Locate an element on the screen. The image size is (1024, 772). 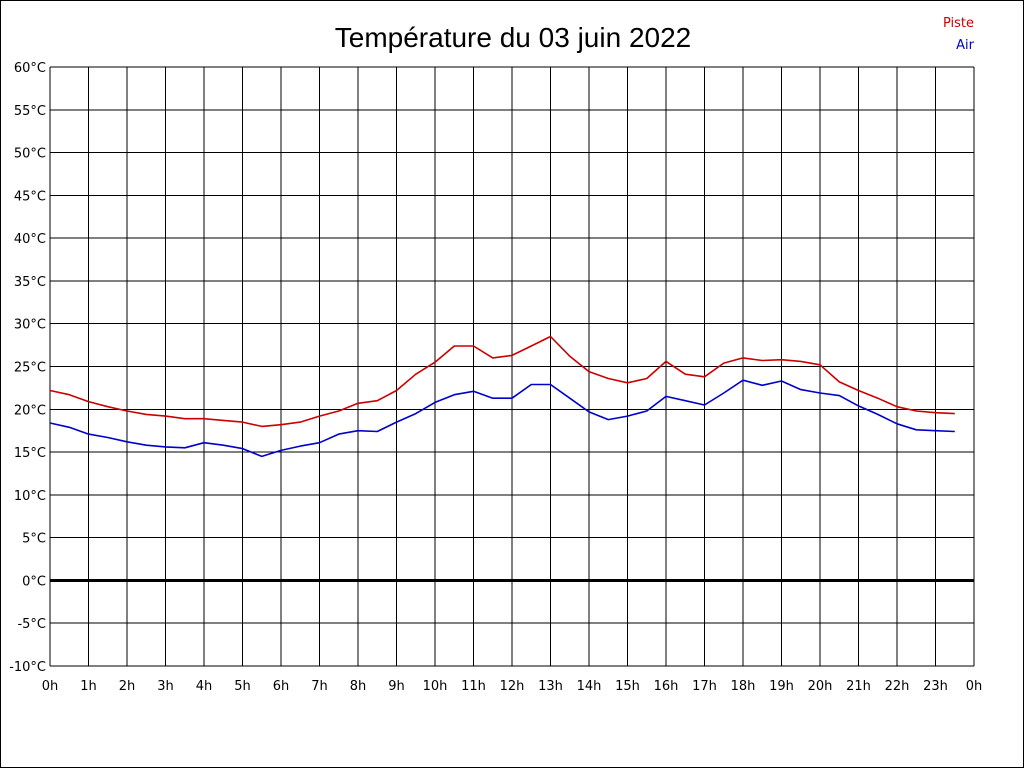
series-line-piste is located at coordinates (502, 381).